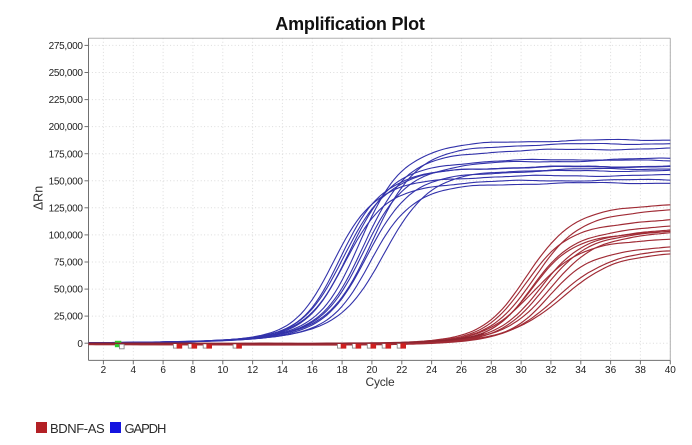  I want to click on svg-text: 20, so click(372, 370).